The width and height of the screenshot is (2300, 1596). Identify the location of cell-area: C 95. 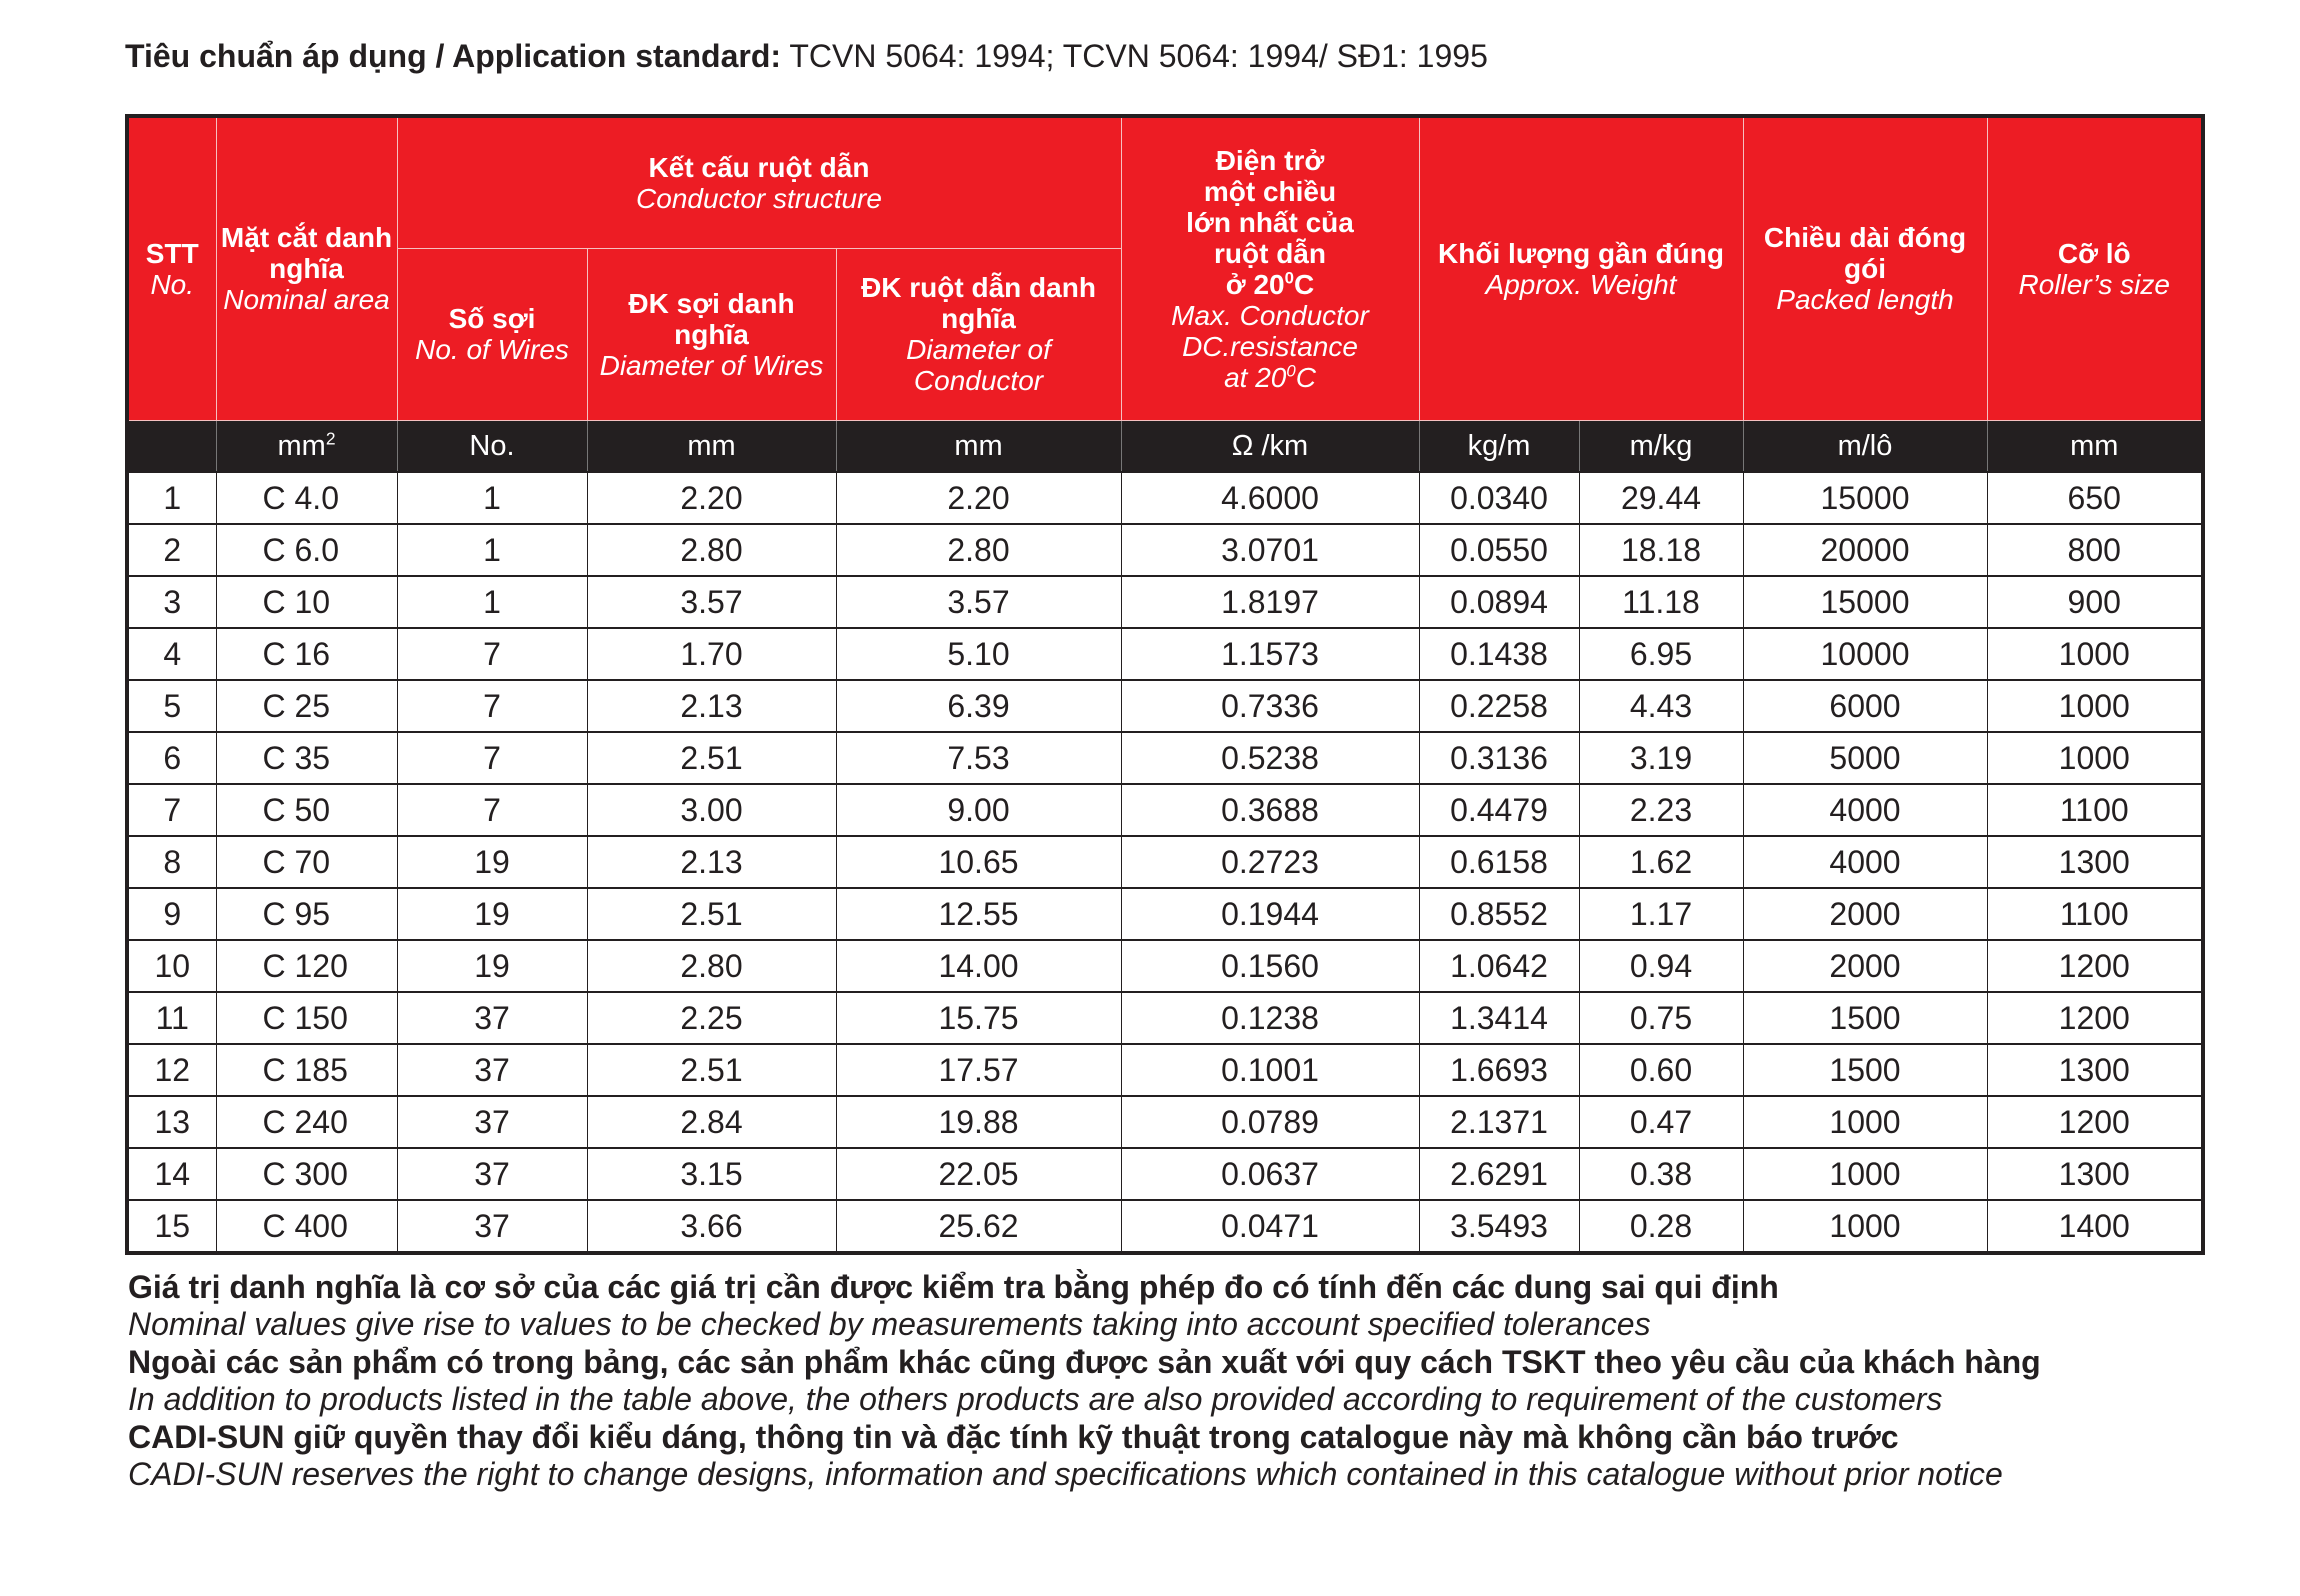
(306, 913).